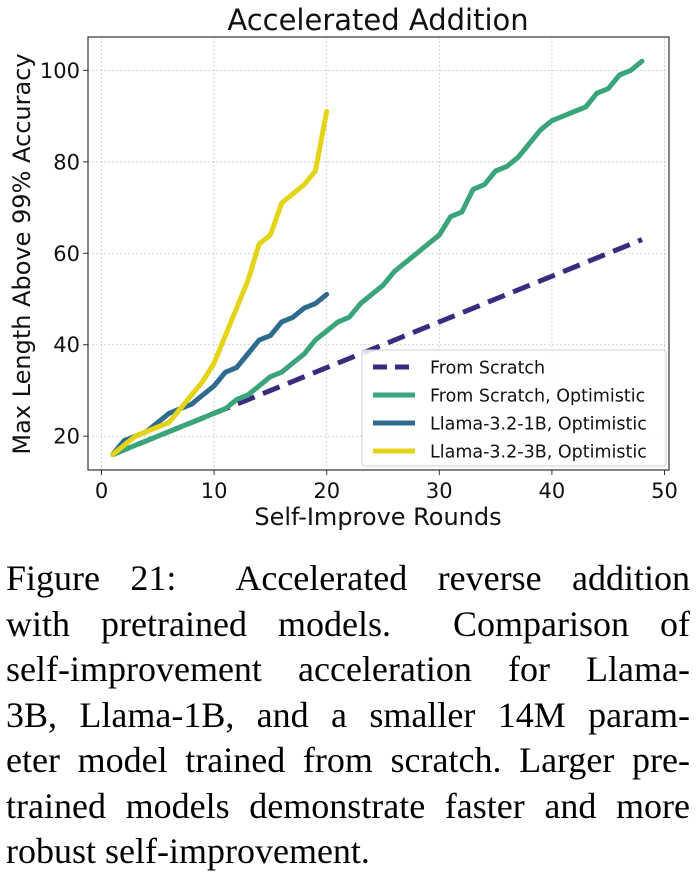  Describe the element at coordinates (66, 437) in the screenshot. I see `y-tick-label: 20` at that location.